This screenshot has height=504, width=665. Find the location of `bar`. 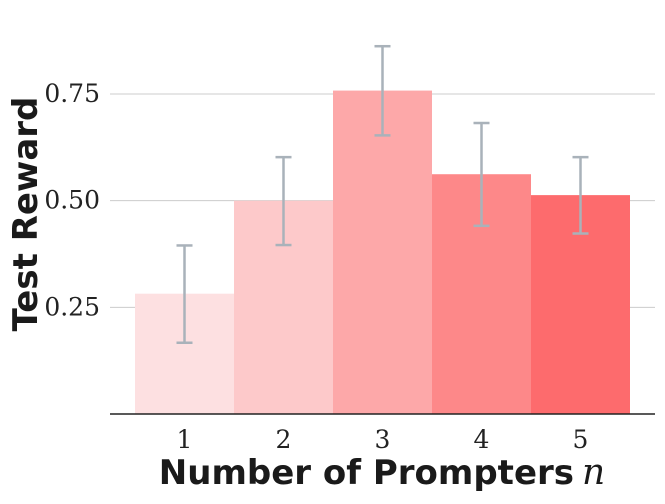

bar is located at coordinates (382, 252).